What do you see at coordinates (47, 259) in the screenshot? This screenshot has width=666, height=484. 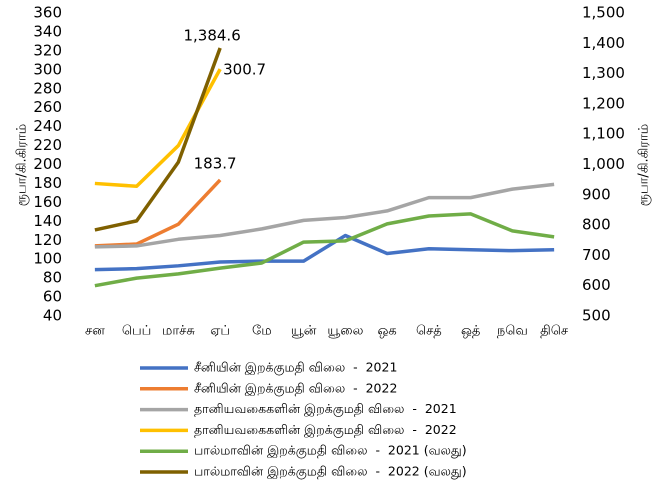 I see `y-tick-label: 100` at bounding box center [47, 259].